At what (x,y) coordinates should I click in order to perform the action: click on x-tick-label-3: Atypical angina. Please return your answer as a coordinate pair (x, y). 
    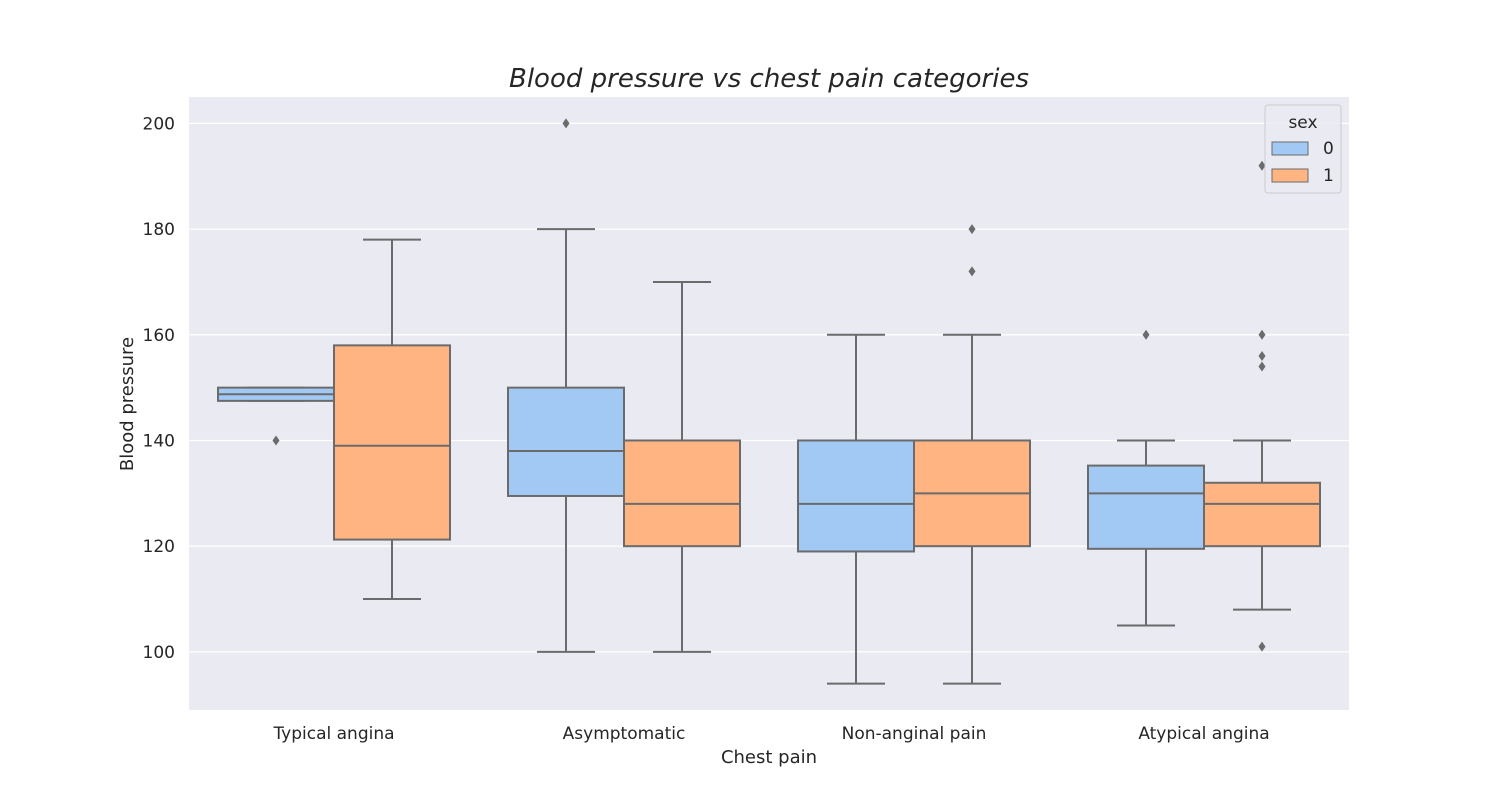
    Looking at the image, I should click on (1203, 734).